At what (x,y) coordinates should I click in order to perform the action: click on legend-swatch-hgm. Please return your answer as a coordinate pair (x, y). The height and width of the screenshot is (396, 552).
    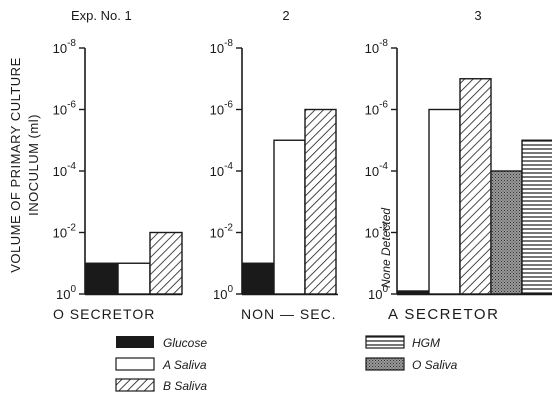
    Looking at the image, I should click on (385, 342).